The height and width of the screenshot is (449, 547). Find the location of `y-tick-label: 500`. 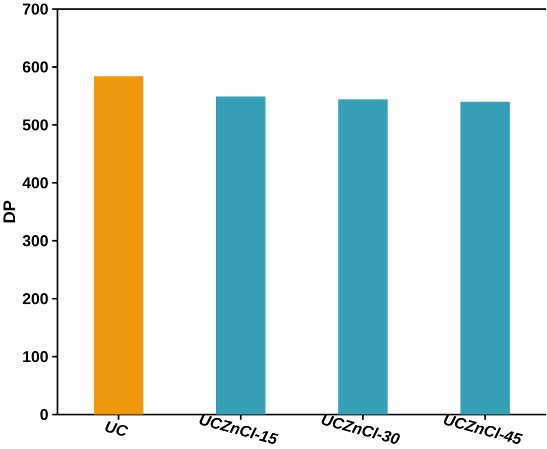

y-tick-label: 500 is located at coordinates (35, 124).